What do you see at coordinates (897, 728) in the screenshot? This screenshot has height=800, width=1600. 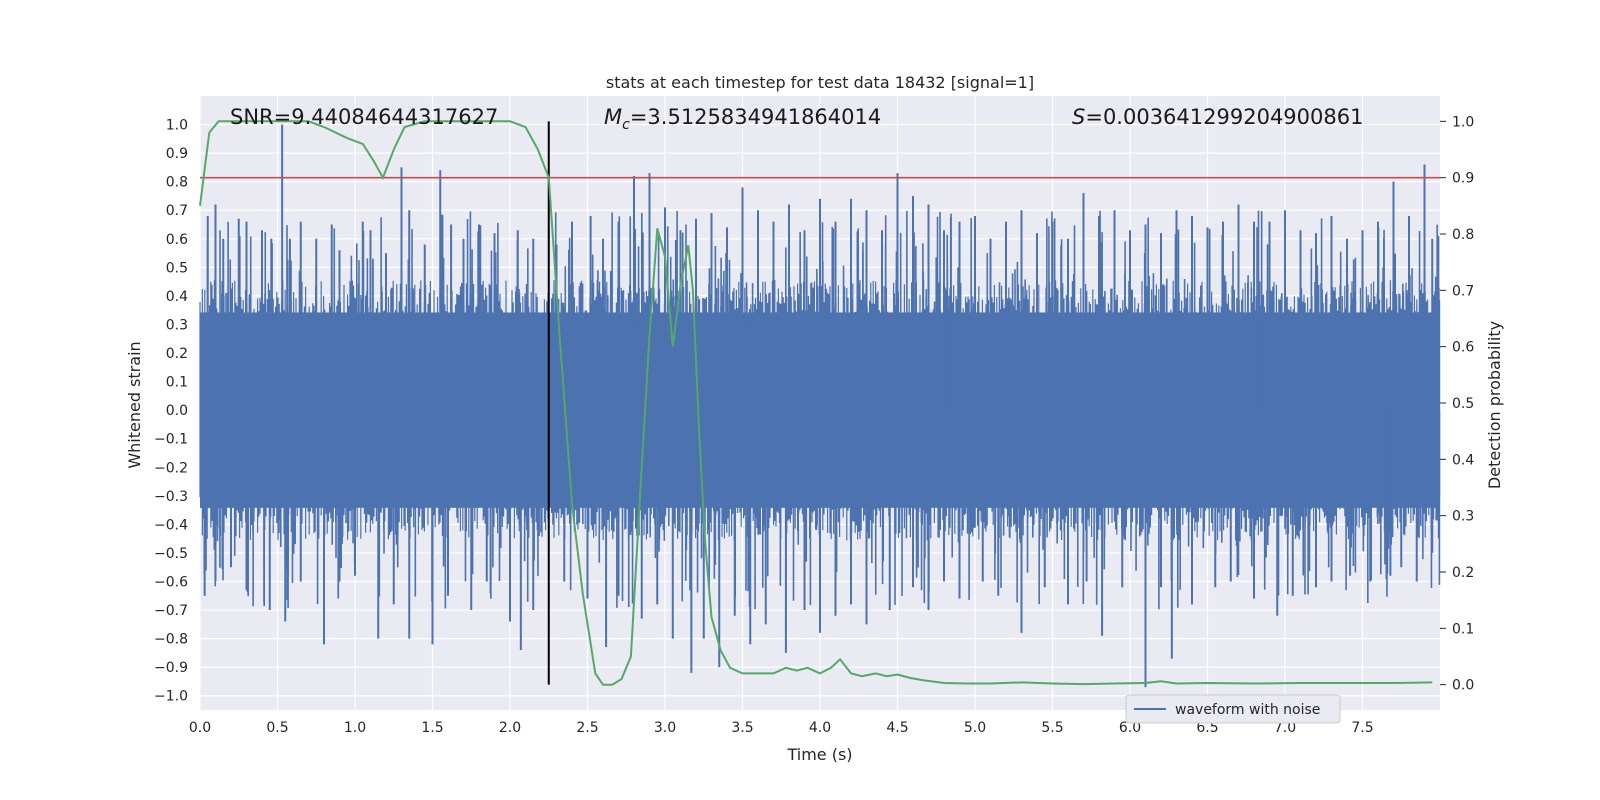 I see `x-tick-label-9: 4.5` at bounding box center [897, 728].